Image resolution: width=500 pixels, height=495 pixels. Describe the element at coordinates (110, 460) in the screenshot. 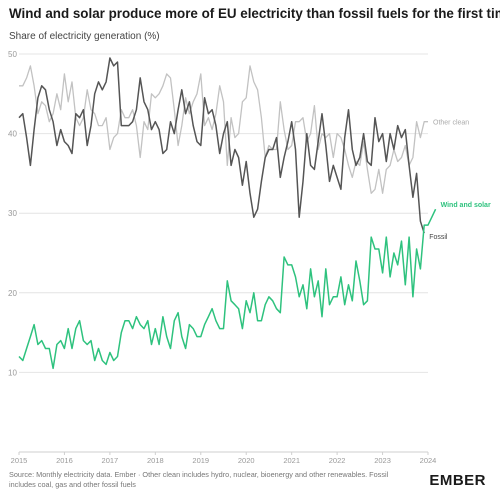

I see `x-tick-label: 2017` at that location.